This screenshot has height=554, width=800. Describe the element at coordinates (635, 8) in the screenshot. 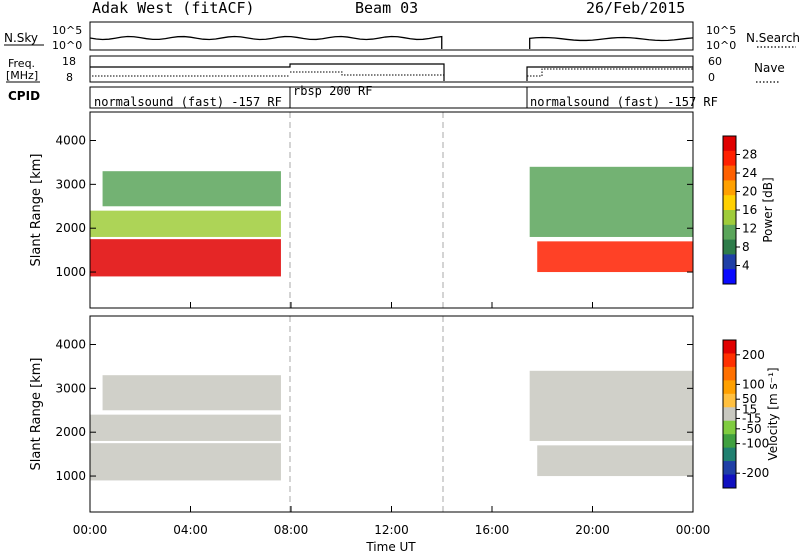

I see `date-title: 26/Feb/2015` at that location.